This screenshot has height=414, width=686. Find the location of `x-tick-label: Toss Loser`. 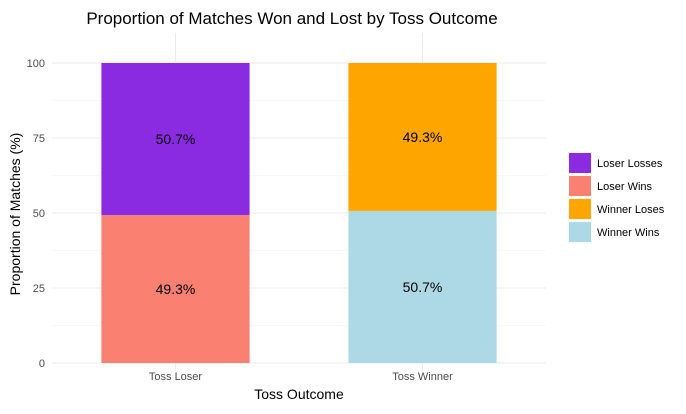

x-tick-label: Toss Loser is located at coordinates (176, 377).